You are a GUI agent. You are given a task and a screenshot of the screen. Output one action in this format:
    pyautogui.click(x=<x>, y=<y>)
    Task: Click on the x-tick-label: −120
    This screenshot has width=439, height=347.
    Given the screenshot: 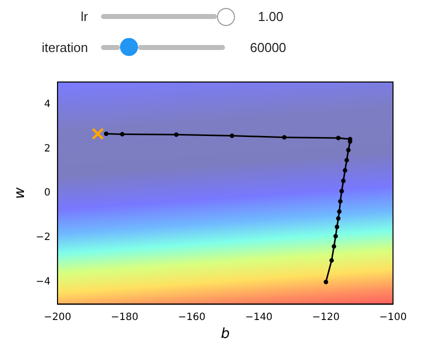 What is the action you would take?
    pyautogui.click(x=326, y=317)
    